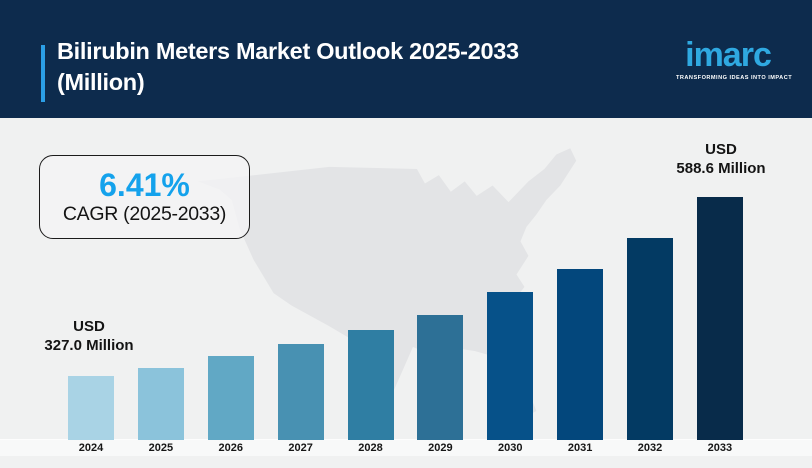 This screenshot has width=812, height=468. I want to click on x-axis-labels: 2024 2025 2026 2027 2028 2029 2030 2031 2032 2033, so click(405, 448).